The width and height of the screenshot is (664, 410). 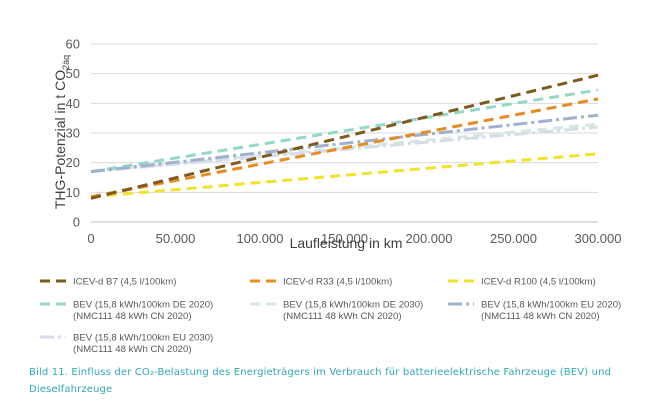 I want to click on y-tick-label: 60, so click(x=73, y=44).